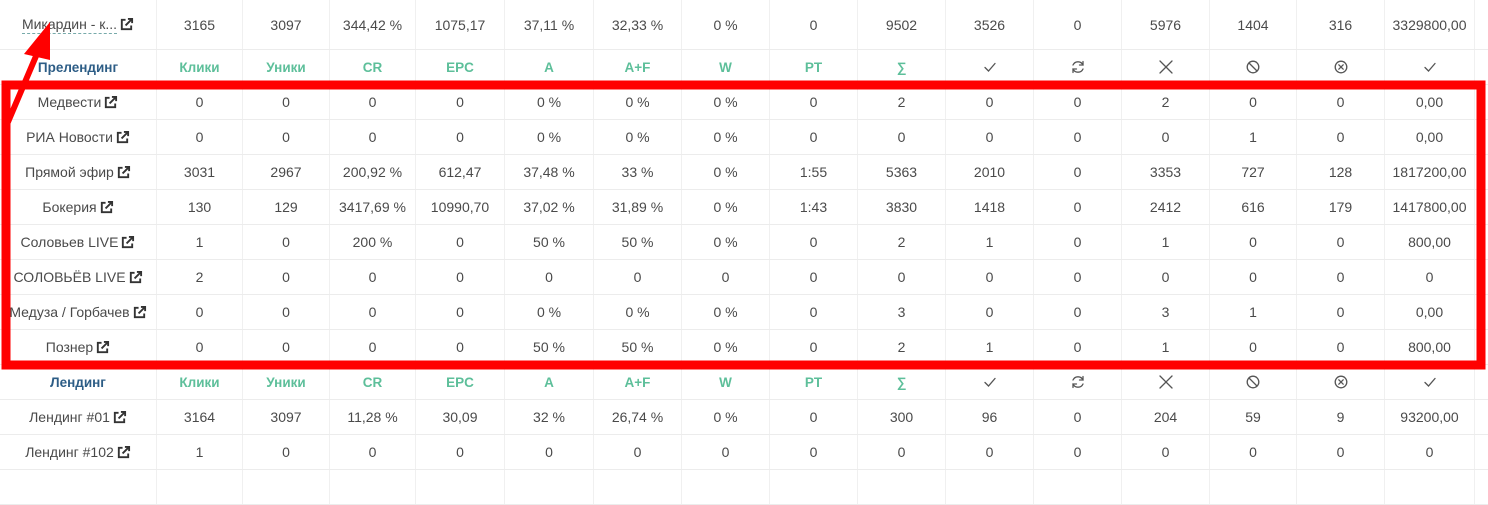 The height and width of the screenshot is (505, 1488). What do you see at coordinates (744, 102) in the screenshot?
I see `table-row: Медвести 0 0 0 0 0 % 0 % 0 % 0 2 0 0 2 0 0 0,00` at bounding box center [744, 102].